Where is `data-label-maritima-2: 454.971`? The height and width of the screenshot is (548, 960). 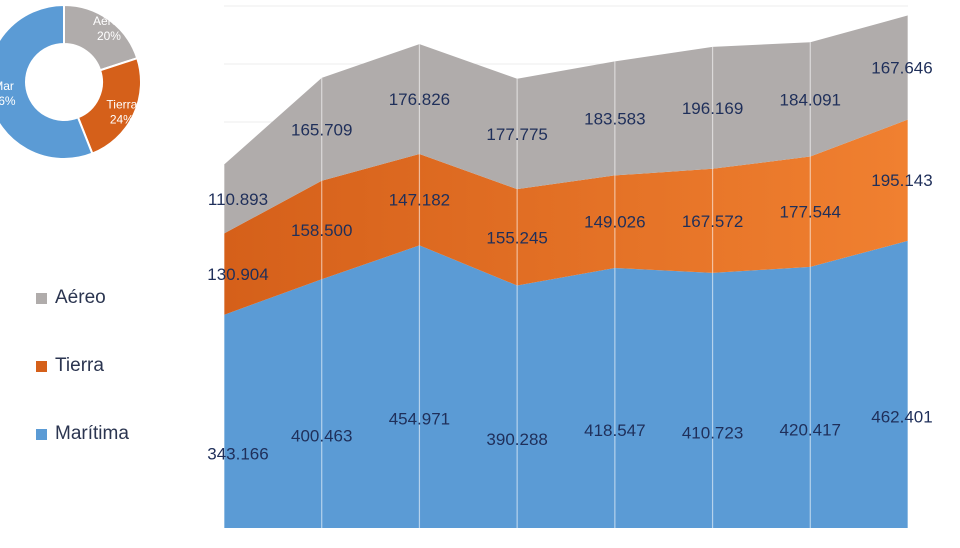
data-label-maritima-2: 454.971 is located at coordinates (419, 419).